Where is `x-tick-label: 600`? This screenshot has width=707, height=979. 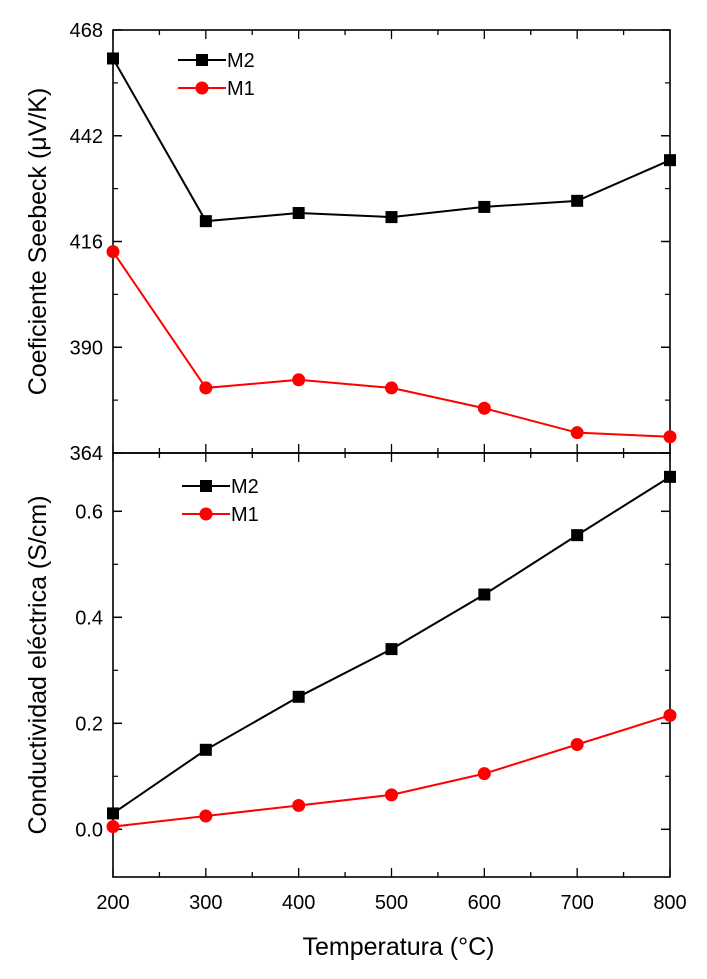
x-tick-label: 600 is located at coordinates (484, 903).